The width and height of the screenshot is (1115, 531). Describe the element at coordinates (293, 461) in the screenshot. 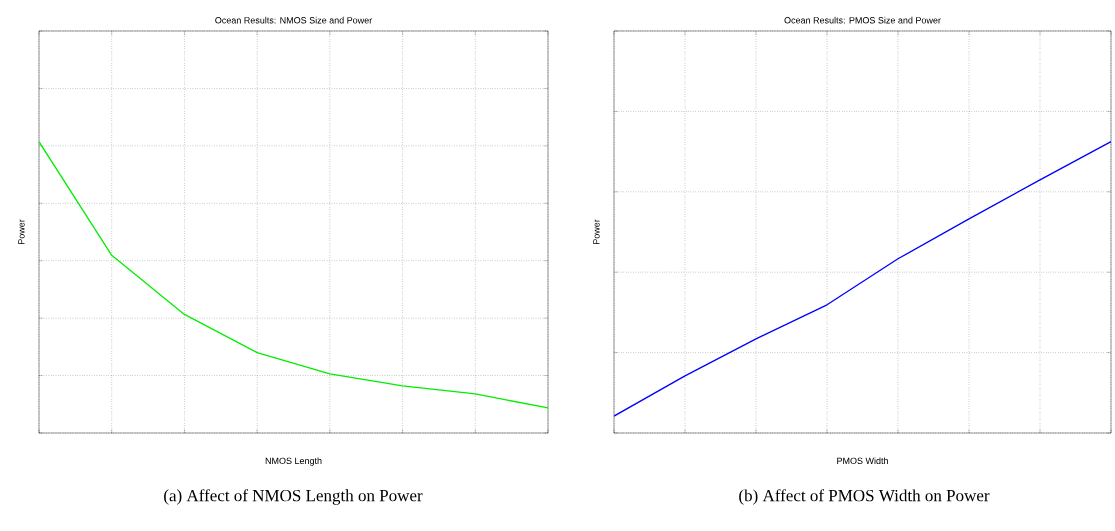

I see `x-axis-title: NMOS Length` at that location.